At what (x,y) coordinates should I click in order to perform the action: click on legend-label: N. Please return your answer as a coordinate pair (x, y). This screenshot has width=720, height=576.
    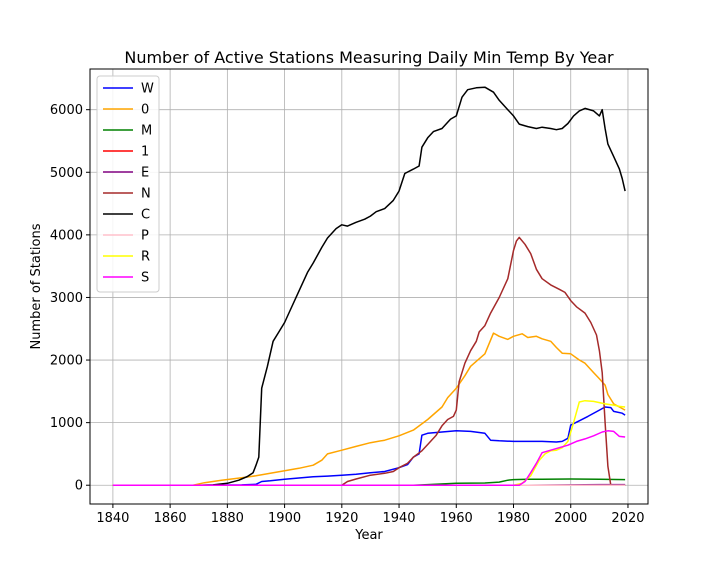
    Looking at the image, I should click on (146, 194).